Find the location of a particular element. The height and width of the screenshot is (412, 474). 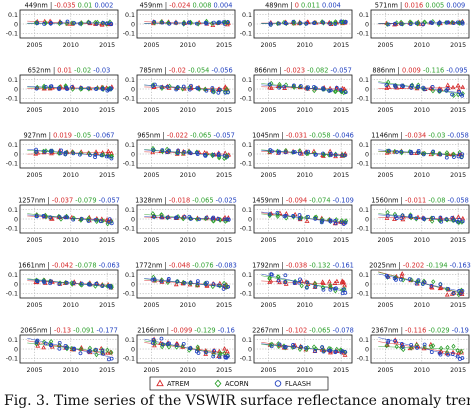

panel-title: 1257nm | -0.037 -0.079 -0.057 is located at coordinates (69, 201).